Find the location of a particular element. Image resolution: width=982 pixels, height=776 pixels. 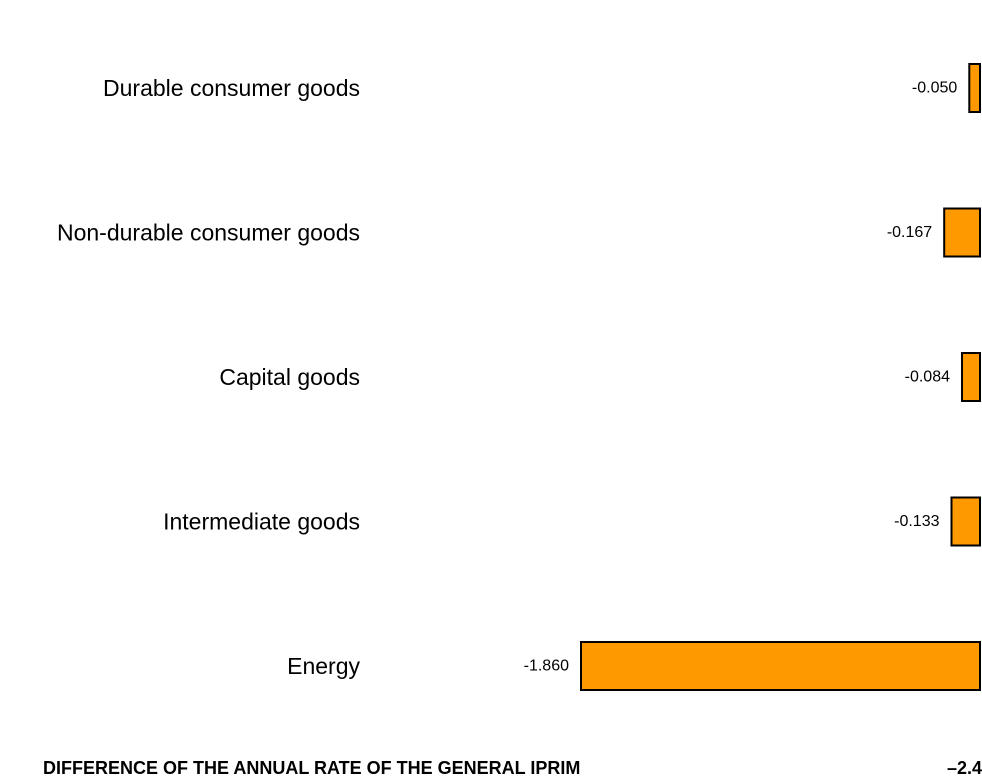

category-label-0: Durable consumer goods is located at coordinates (231, 88).